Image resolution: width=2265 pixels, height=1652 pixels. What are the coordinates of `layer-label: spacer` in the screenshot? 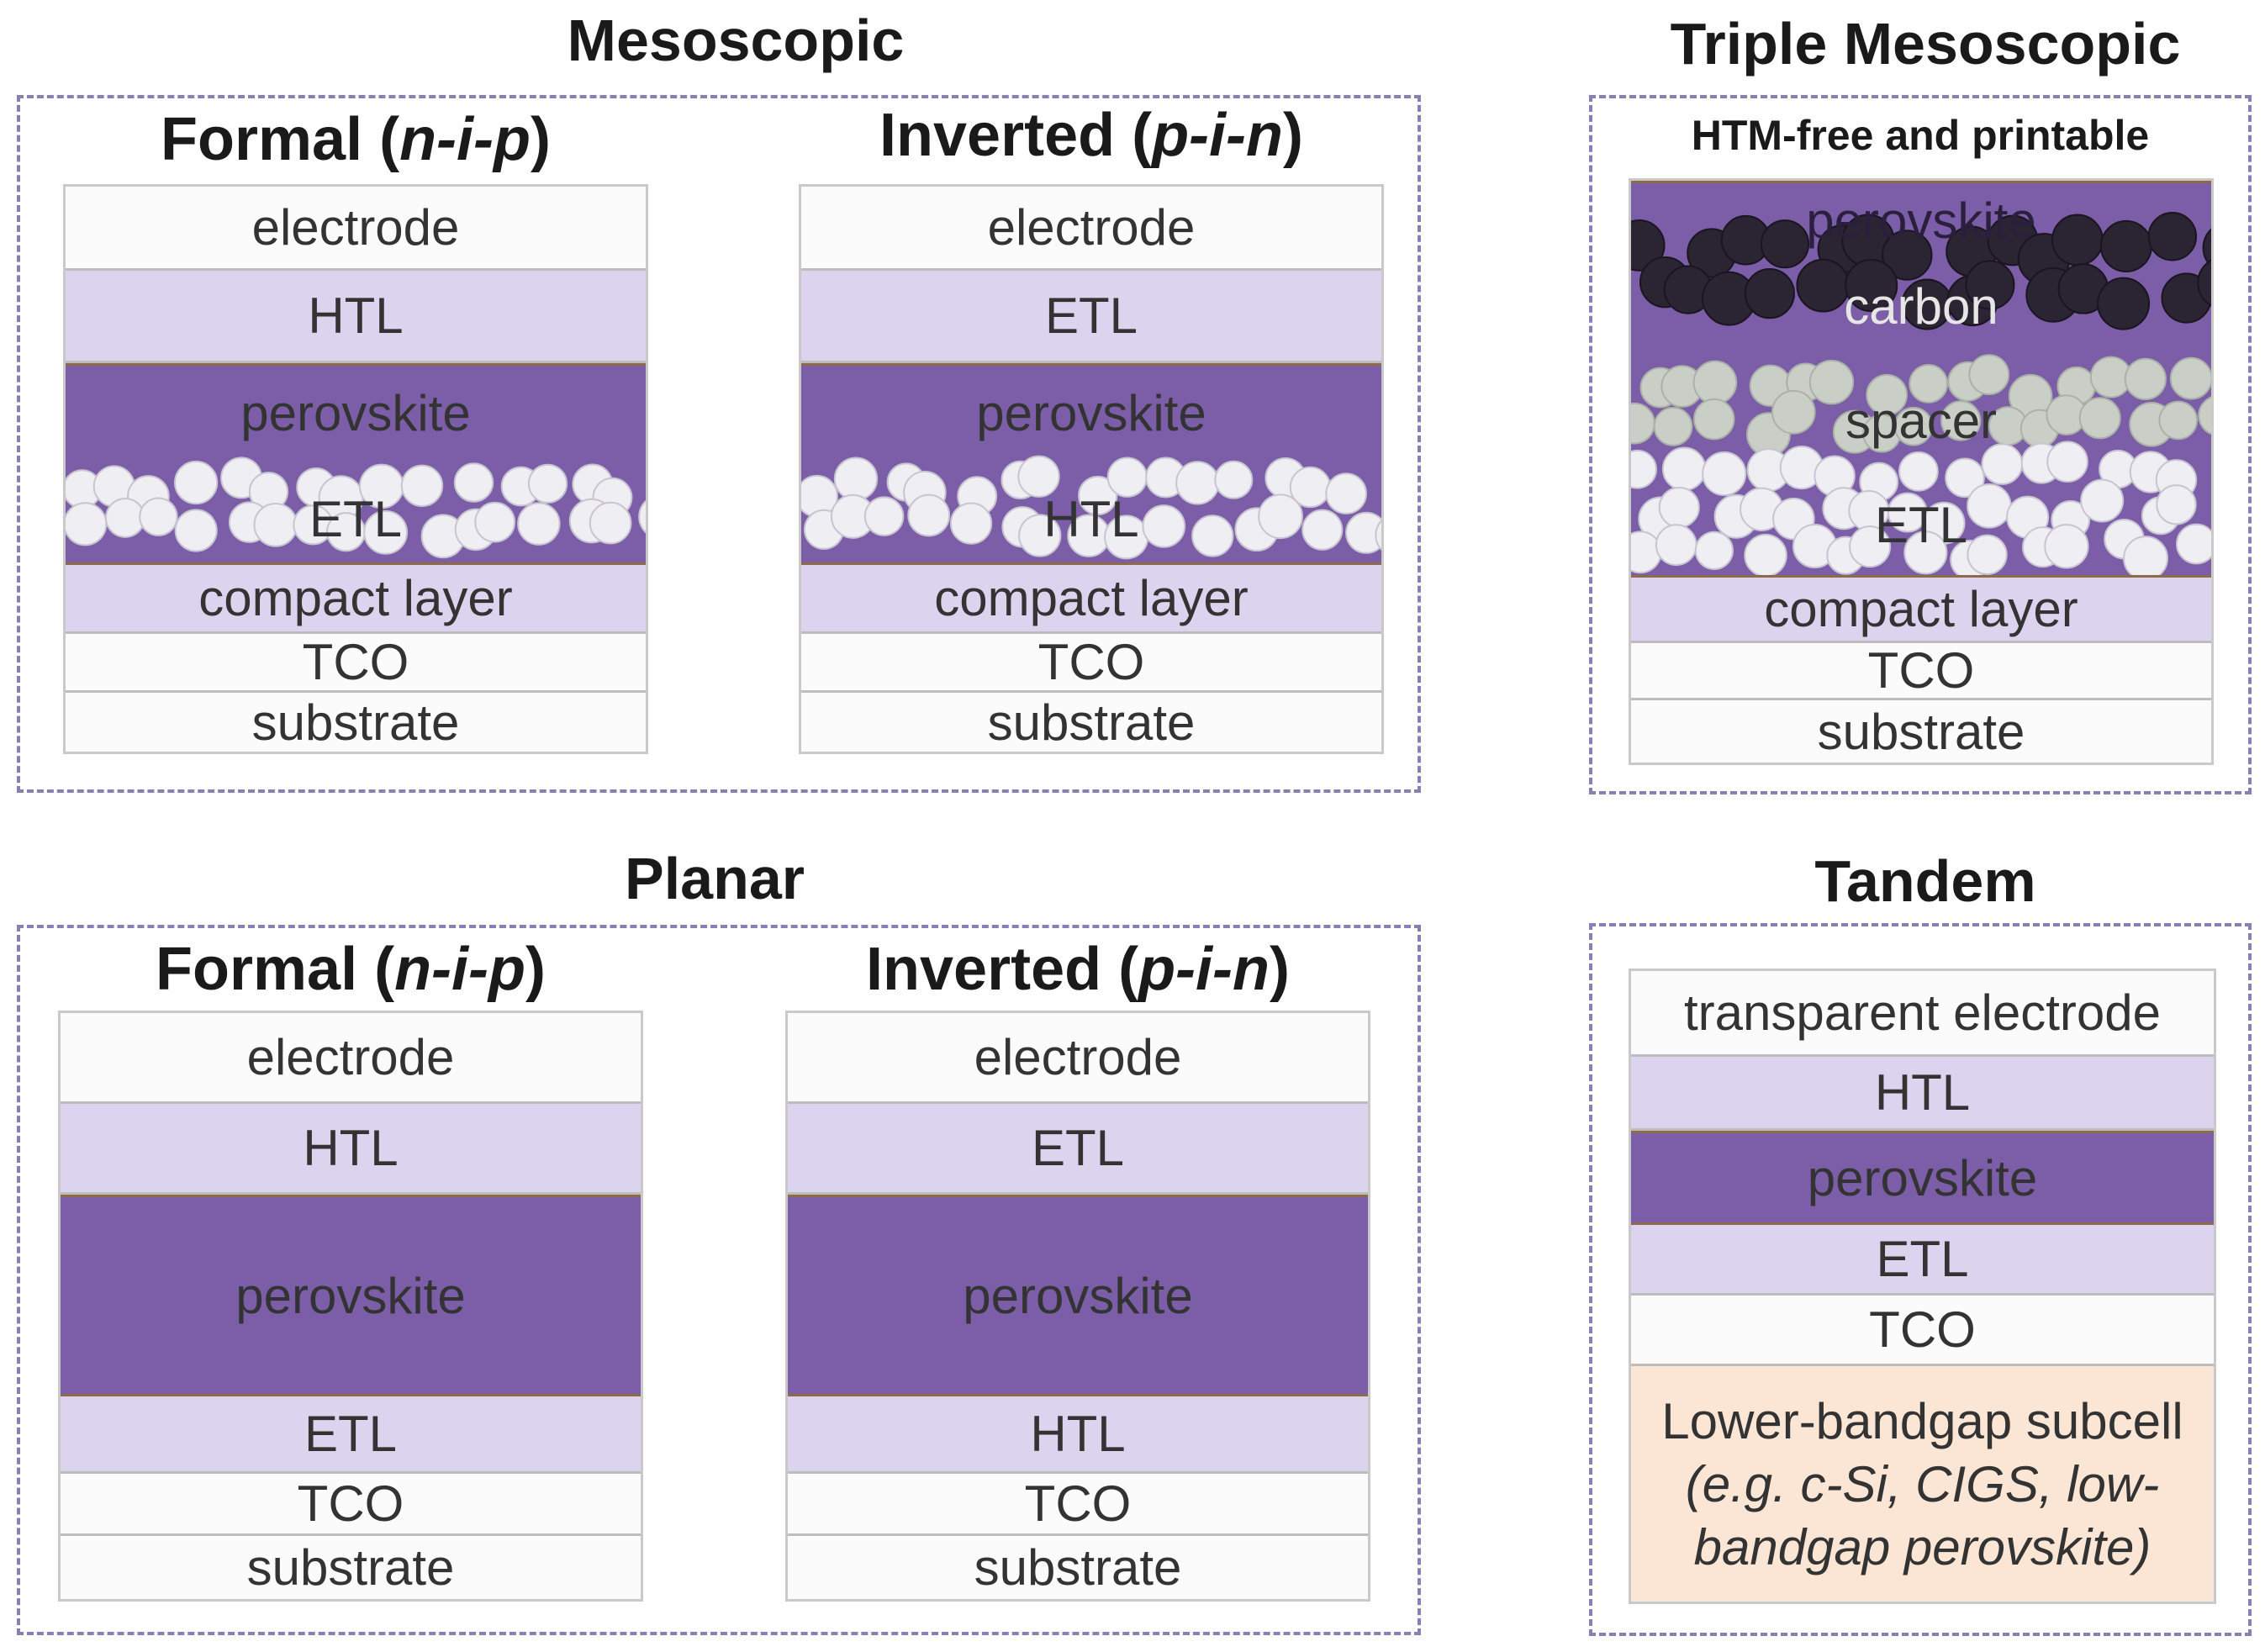 It's located at (1921, 421).